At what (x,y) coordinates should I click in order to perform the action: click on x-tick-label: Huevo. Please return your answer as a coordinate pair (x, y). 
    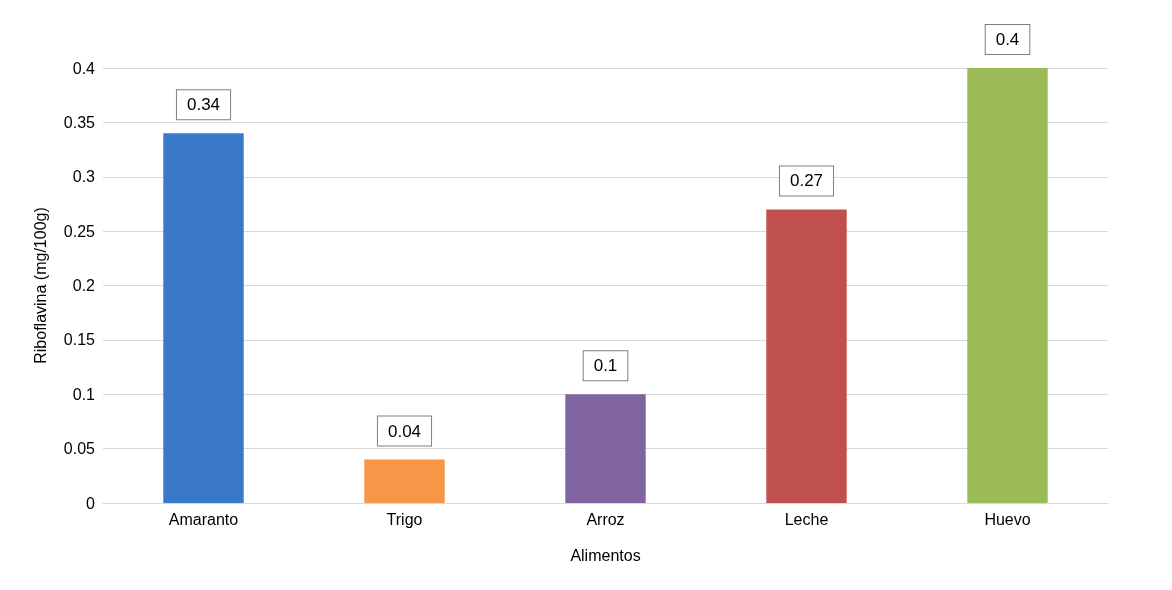
    Looking at the image, I should click on (1007, 519).